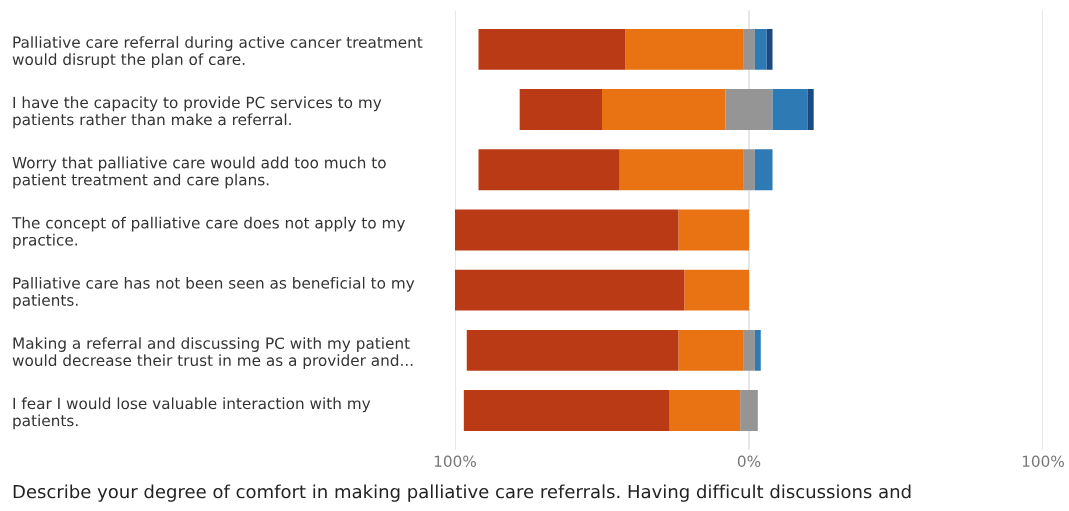 The width and height of the screenshot is (1069, 511). What do you see at coordinates (197, 112) in the screenshot?
I see `y-tick-label: I have the capacity to provide PC services to my patients rather than make a referral.` at bounding box center [197, 112].